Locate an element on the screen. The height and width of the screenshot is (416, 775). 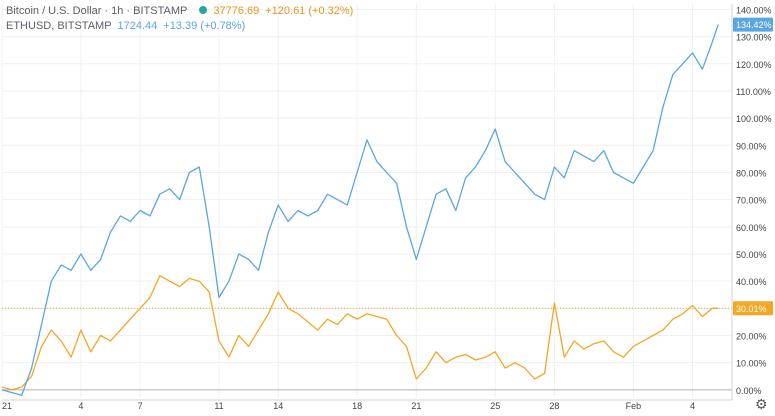
y-tick-label: 130.00% is located at coordinates (754, 38).